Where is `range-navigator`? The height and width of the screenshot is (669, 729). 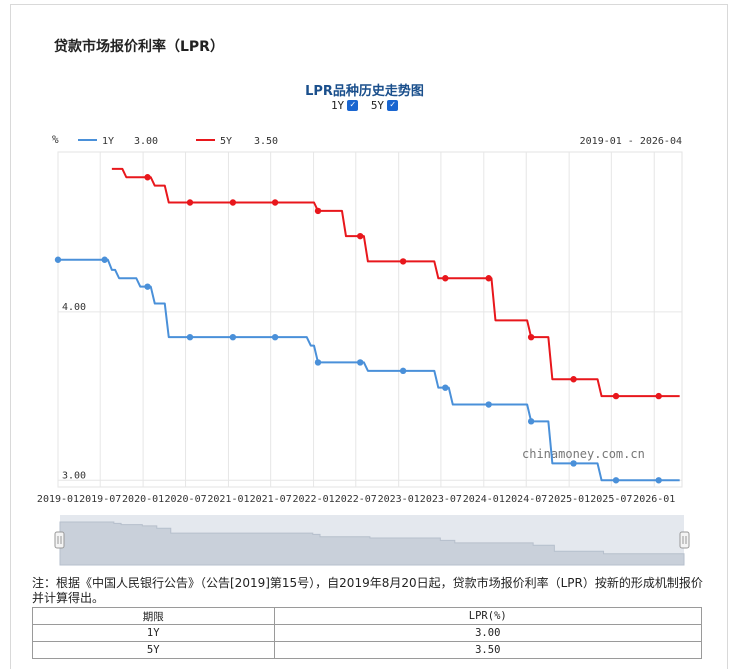
range-navigator is located at coordinates (372, 540).